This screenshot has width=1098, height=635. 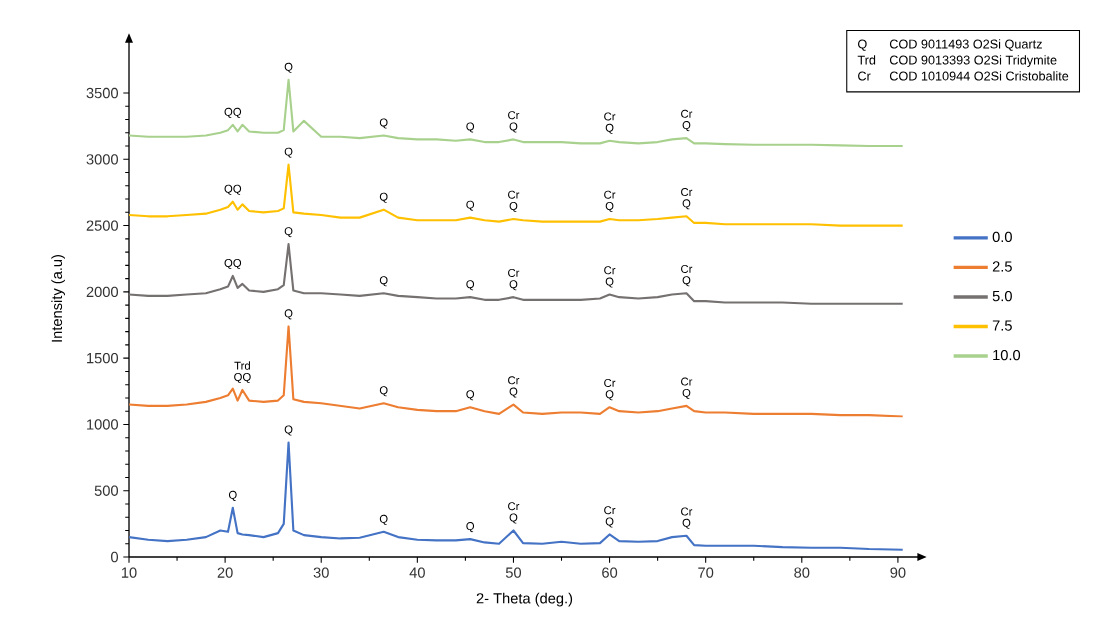 What do you see at coordinates (973, 61) in the screenshot?
I see `annotation: COD 9013393 O2Si Tridymite` at bounding box center [973, 61].